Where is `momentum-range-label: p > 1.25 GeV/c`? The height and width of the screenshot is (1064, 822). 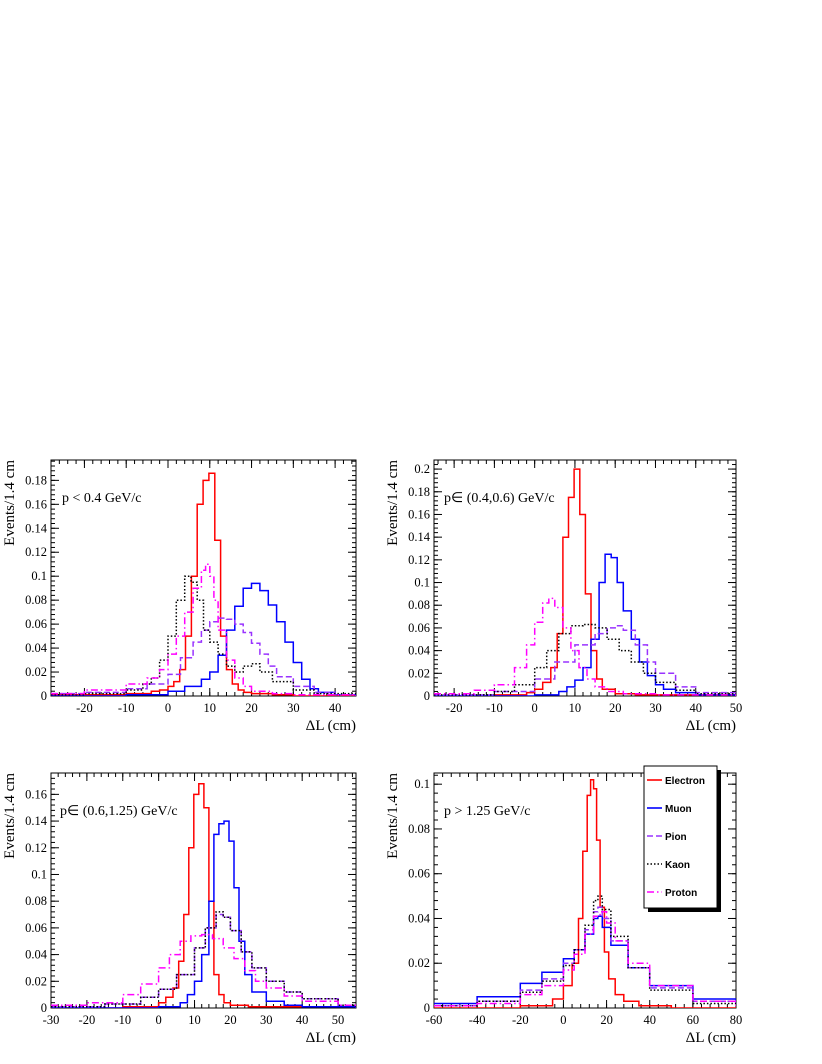 momentum-range-label: p > 1.25 GeV/c is located at coordinates (487, 811).